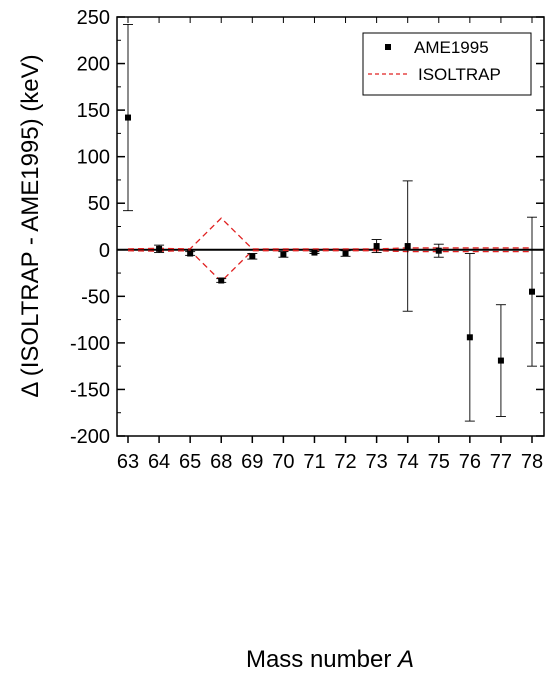  I want to click on x-tick-label: 69, so click(252, 462).